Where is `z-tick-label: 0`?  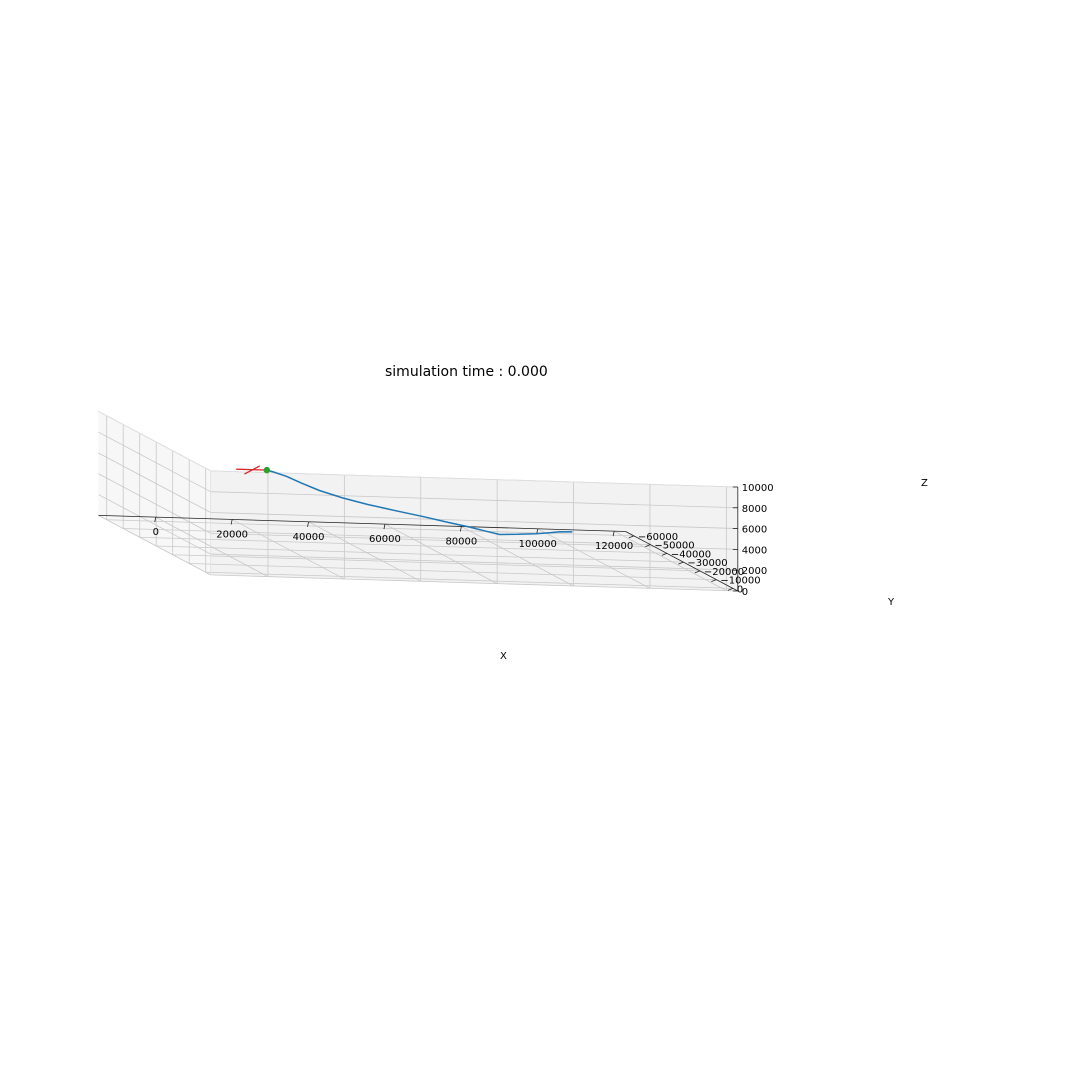 z-tick-label: 0 is located at coordinates (745, 592).